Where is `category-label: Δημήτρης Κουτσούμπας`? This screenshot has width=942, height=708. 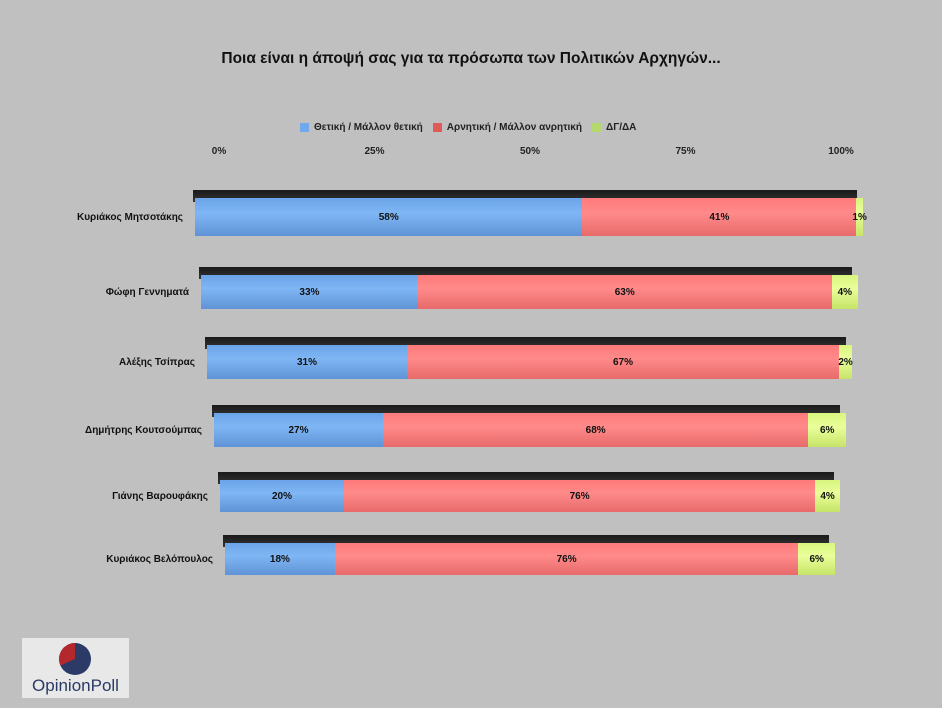 category-label: Δημήτρης Κουτσούμπας is located at coordinates (143, 430).